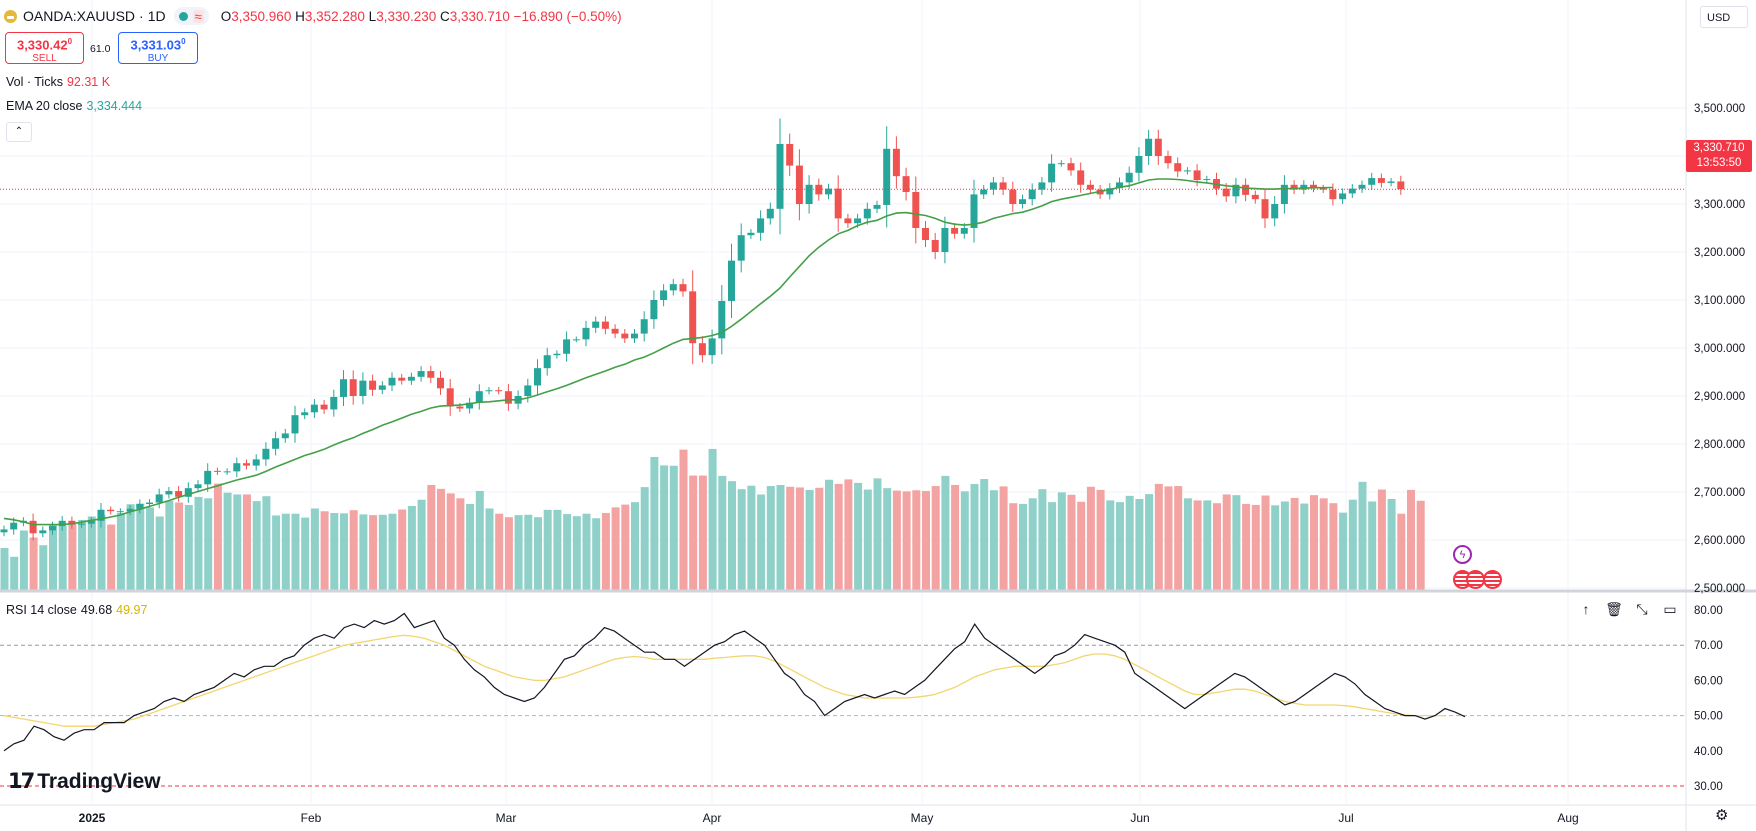  Describe the element at coordinates (1586, 609) in the screenshot. I see `arrow-up-icon: ↑` at that location.